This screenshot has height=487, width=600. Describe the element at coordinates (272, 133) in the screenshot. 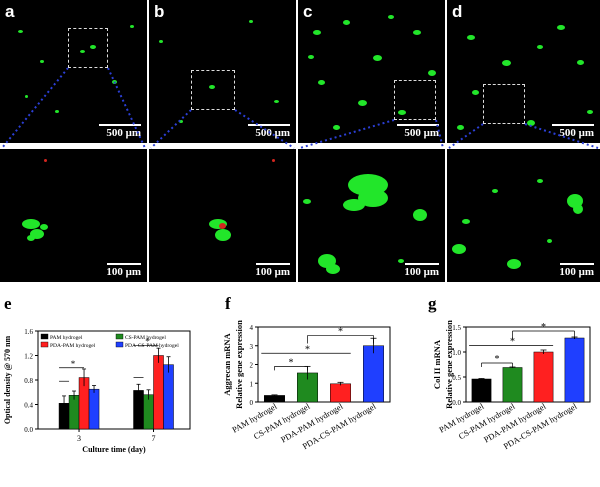

I see `scale-label-b: 500 μm` at that location.